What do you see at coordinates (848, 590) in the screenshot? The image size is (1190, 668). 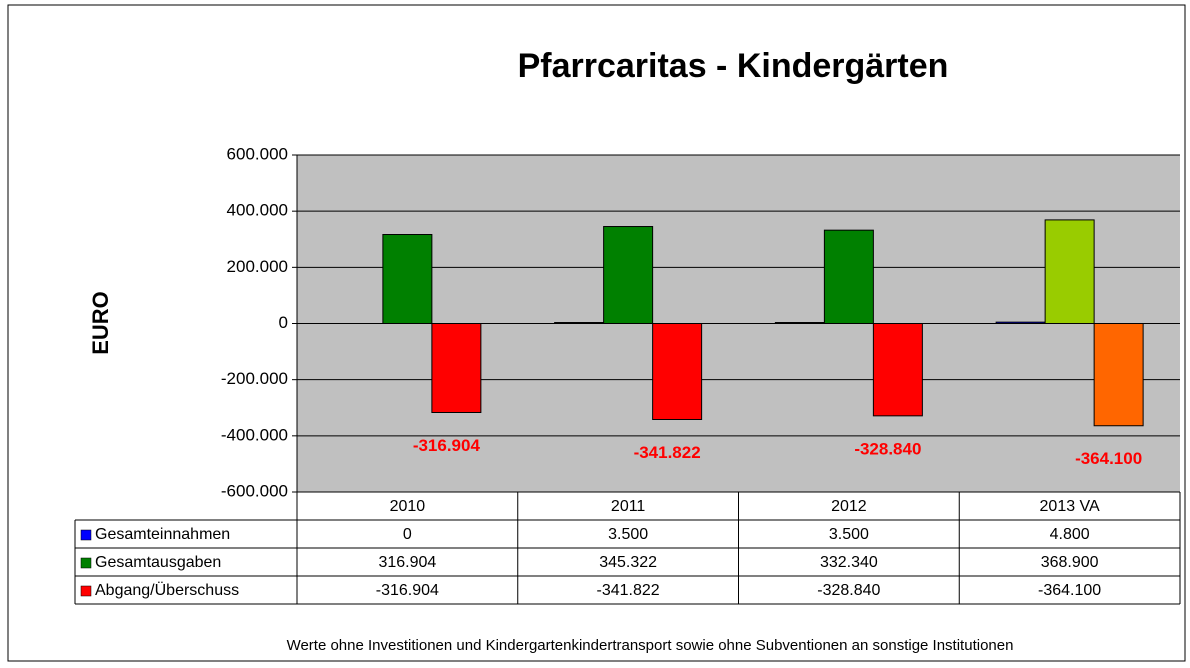 I see `table-cell: -328.840` at bounding box center [848, 590].